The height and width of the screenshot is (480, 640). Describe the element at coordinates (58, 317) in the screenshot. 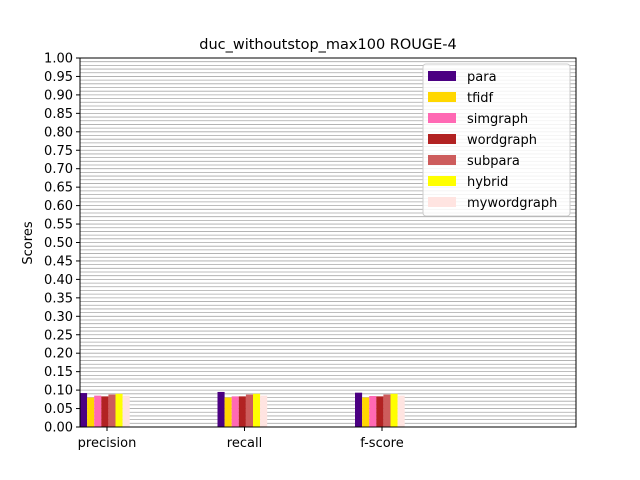

I see `y-tick-label: 0.30` at that location.